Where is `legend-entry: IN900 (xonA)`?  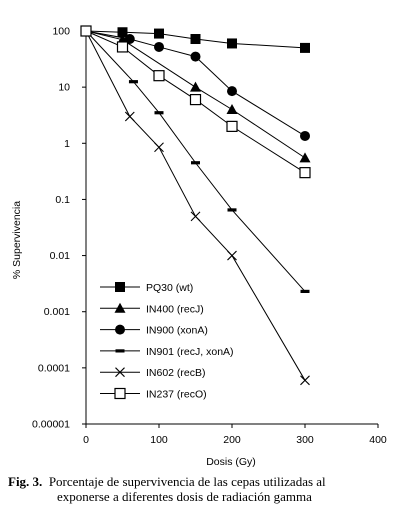
legend-entry: IN900 (xonA) is located at coordinates (154, 330).